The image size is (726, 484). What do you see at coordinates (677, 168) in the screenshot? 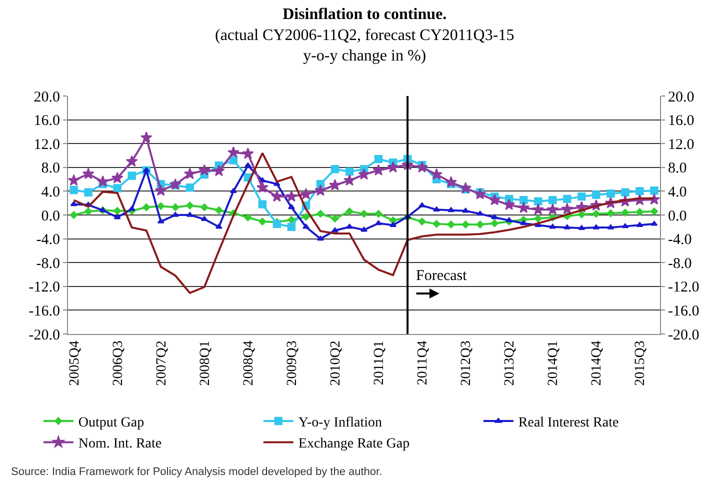
I see `y2-tick-label: 8.0` at bounding box center [677, 168].